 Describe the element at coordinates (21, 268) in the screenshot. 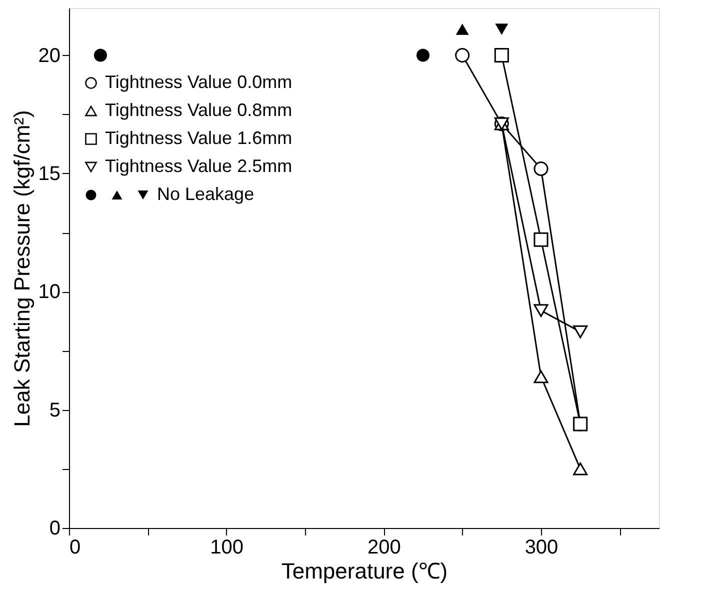

I see `y-axis-title: Leak Starting Pressure (kgf/cm²)` at that location.